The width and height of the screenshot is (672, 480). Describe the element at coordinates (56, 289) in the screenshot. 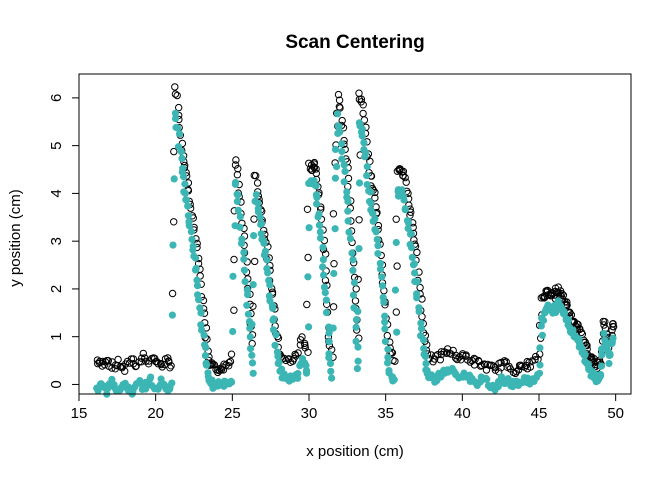

I see `y-tick-label: 2` at that location.